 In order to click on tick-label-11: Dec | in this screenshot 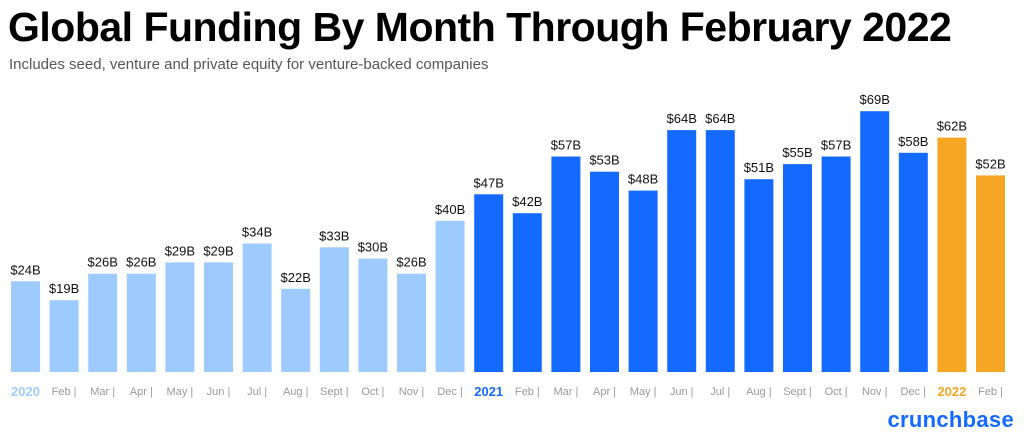, I will do `click(449, 392)`.